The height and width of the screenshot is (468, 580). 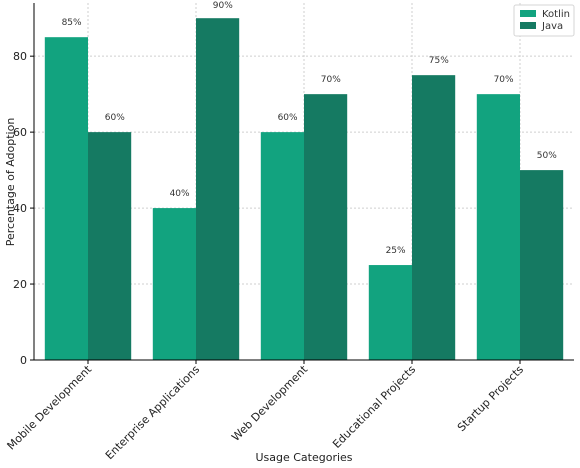 What do you see at coordinates (288, 118) in the screenshot?
I see `data-label-kotlin-web-development: 60%` at bounding box center [288, 118].